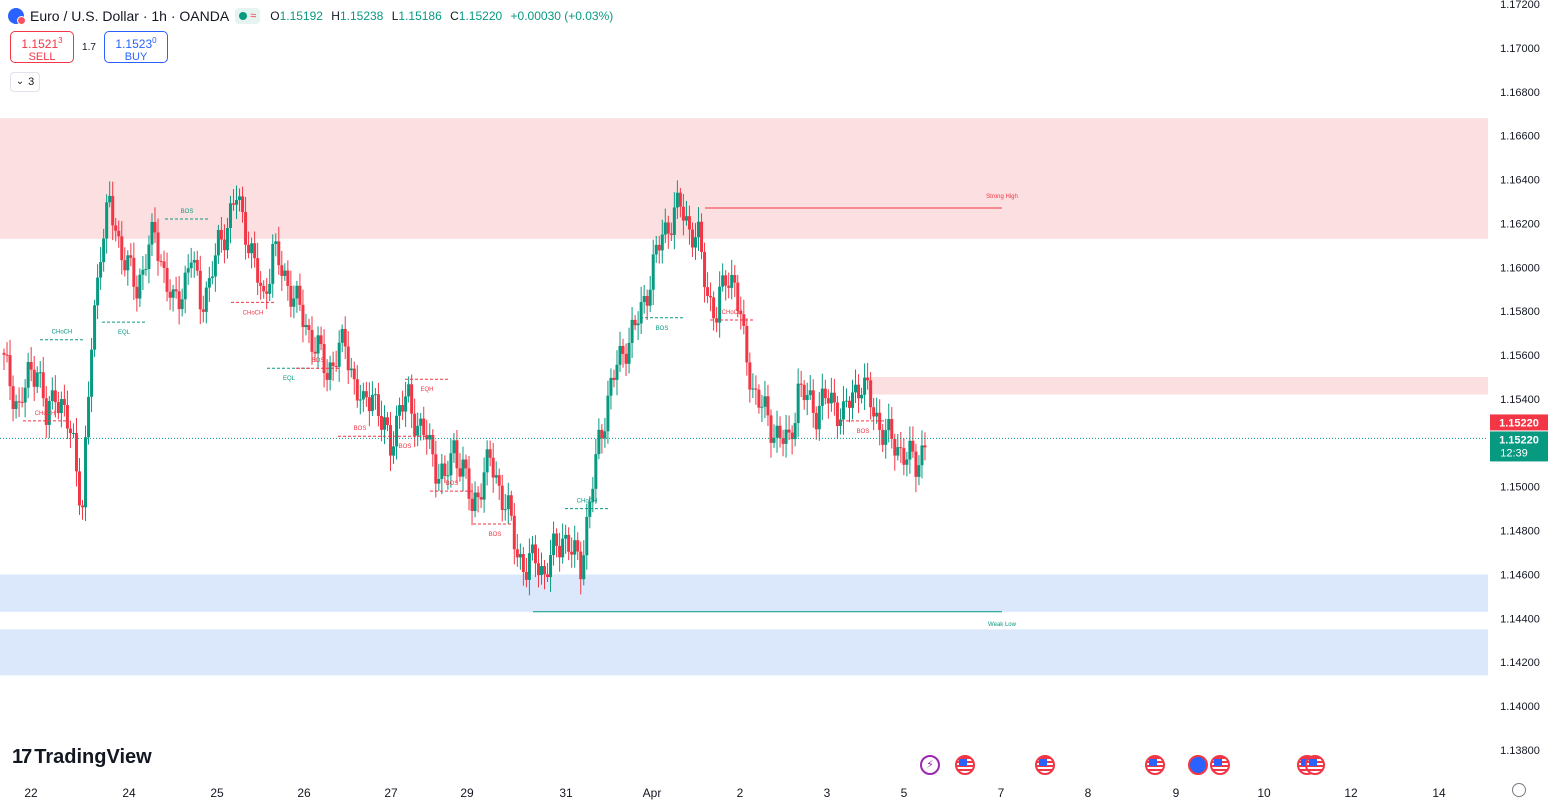  What do you see at coordinates (82, 757) in the screenshot?
I see `tradingview-logo: 17 TradingView` at bounding box center [82, 757].